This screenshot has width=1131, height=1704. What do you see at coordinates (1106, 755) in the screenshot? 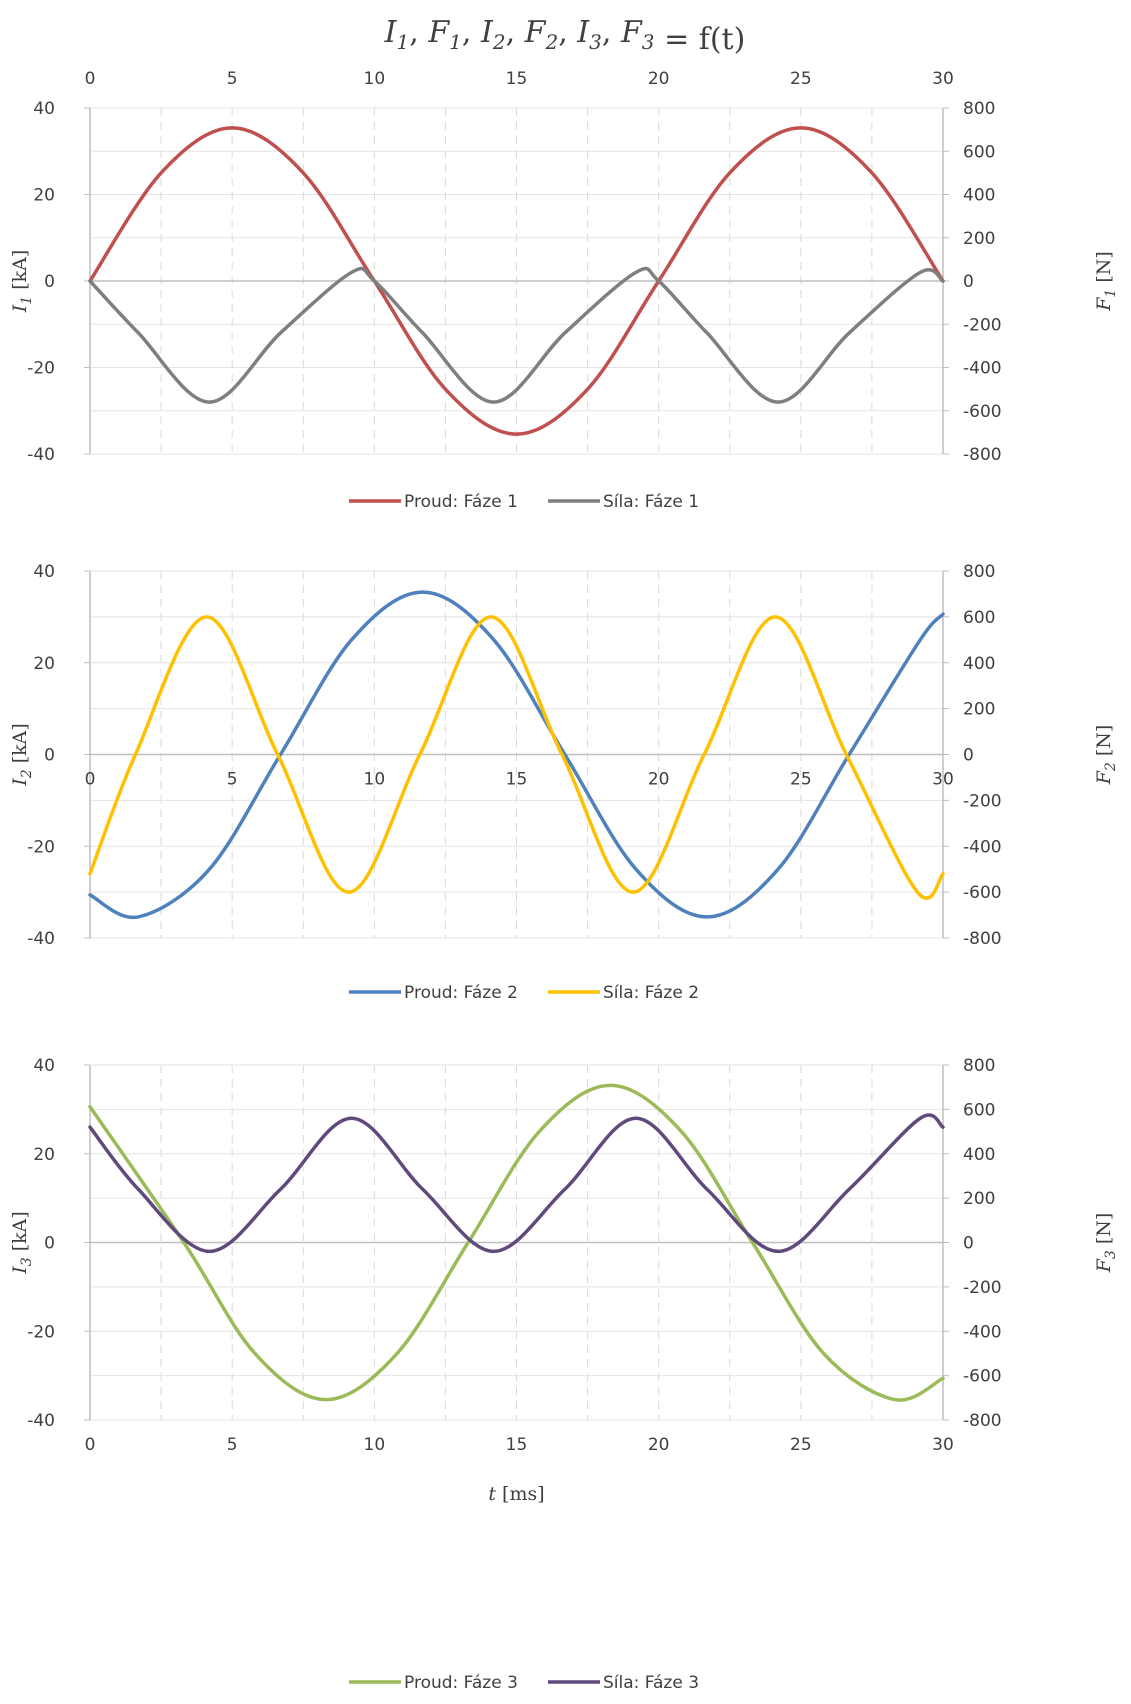
I see `right-axis-title: F2 [N]` at bounding box center [1106, 755].